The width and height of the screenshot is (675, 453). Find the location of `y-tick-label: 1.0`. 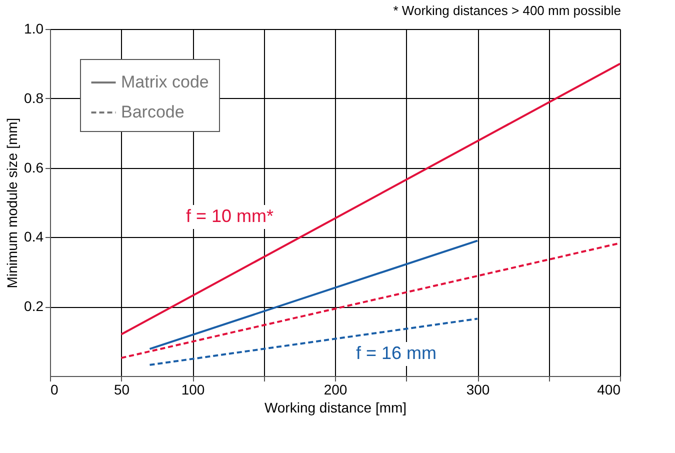

y-tick-label: 1.0 is located at coordinates (34, 28).